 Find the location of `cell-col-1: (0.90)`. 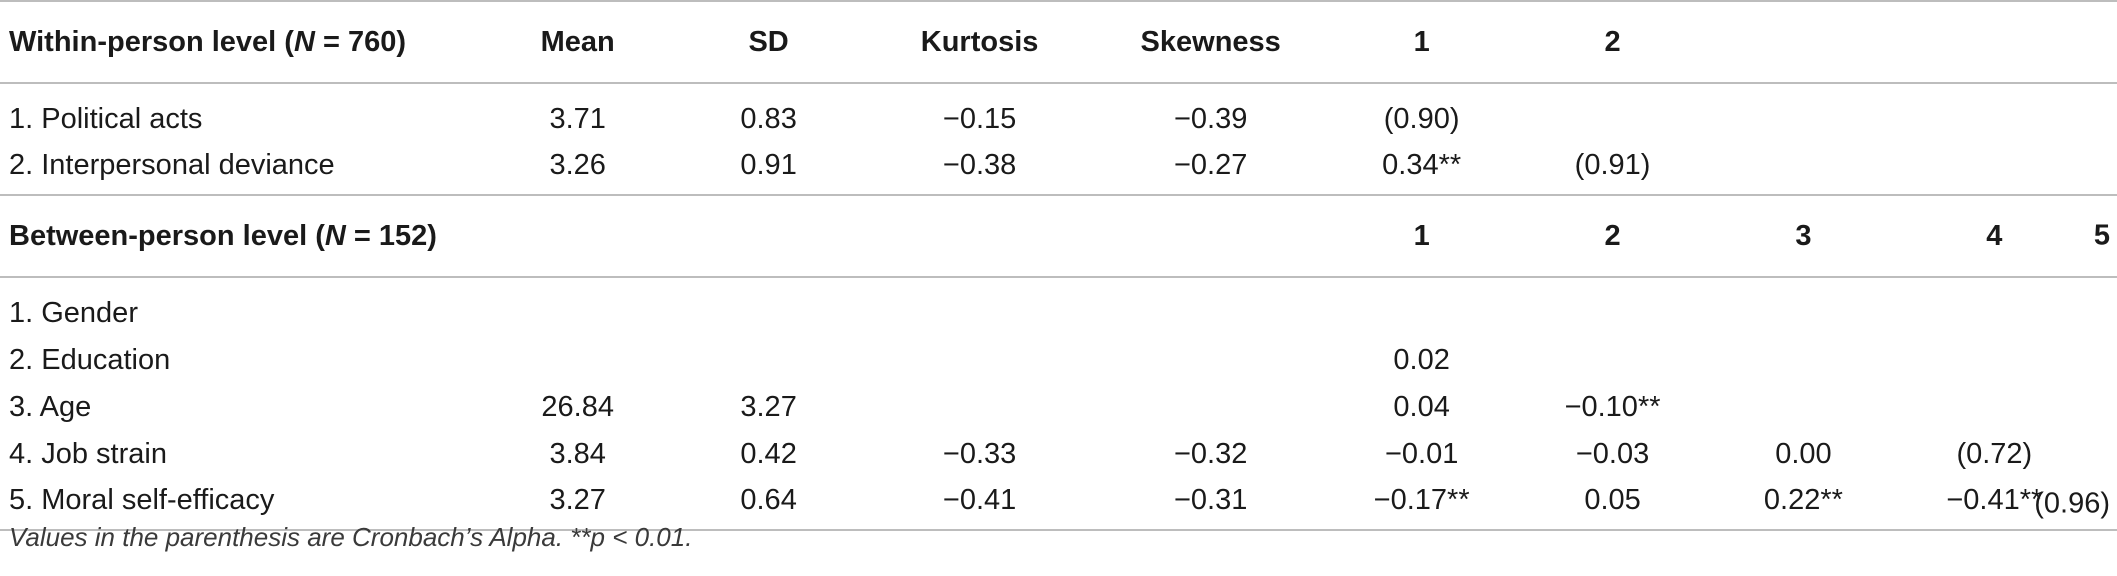

cell-col-1: (0.90) is located at coordinates (1421, 119).